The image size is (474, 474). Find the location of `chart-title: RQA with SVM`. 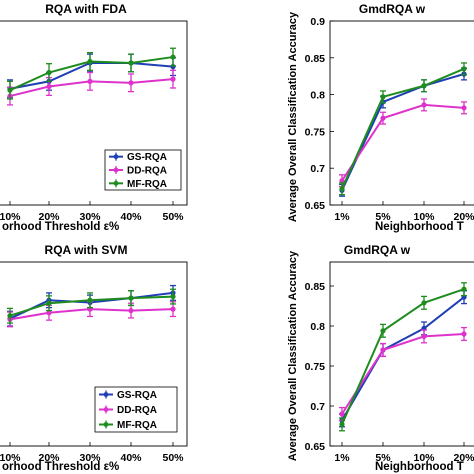

chart-title: RQA with SVM is located at coordinates (86, 250).